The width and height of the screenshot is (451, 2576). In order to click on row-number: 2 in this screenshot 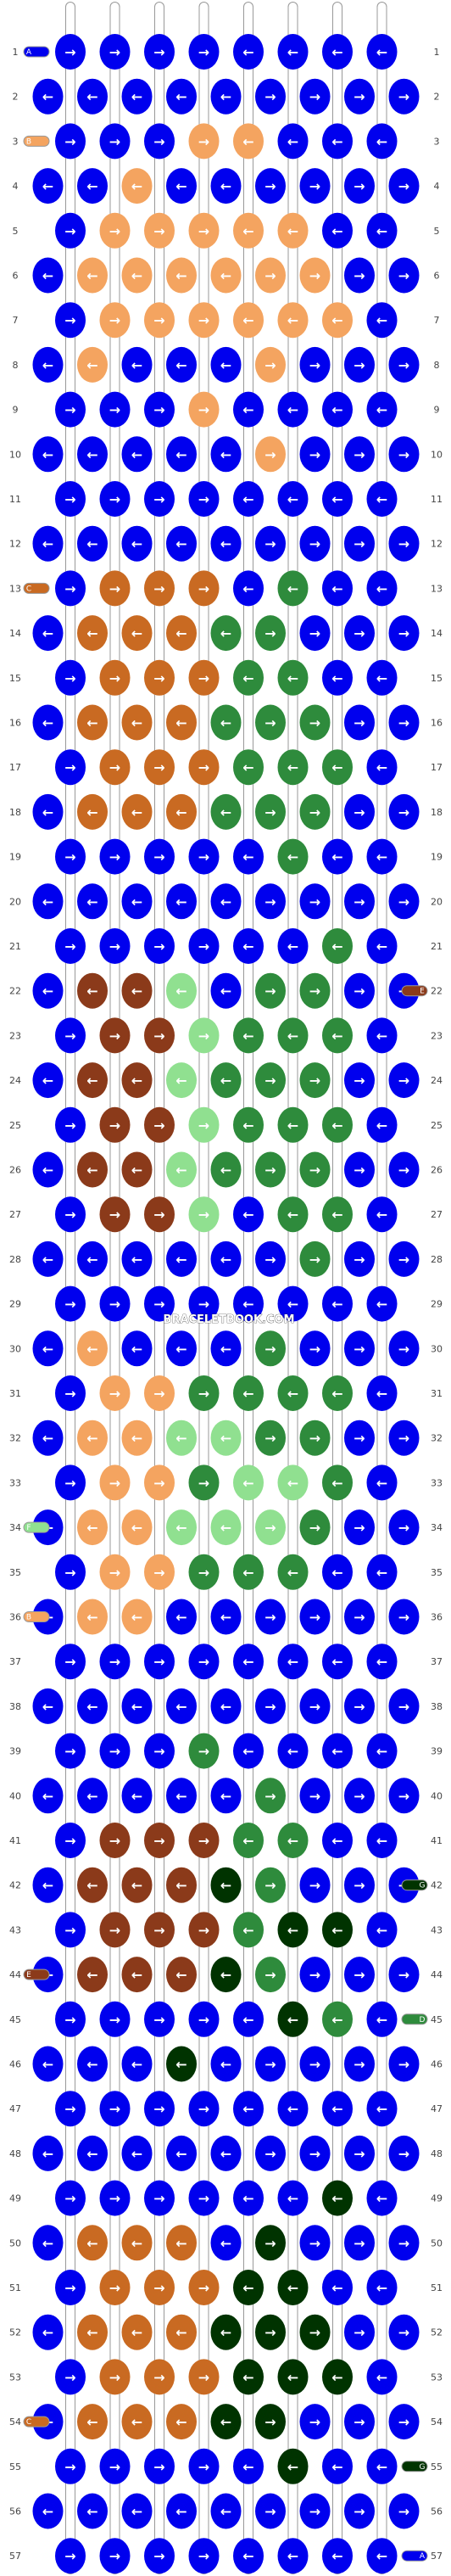, I will do `click(437, 98)`.